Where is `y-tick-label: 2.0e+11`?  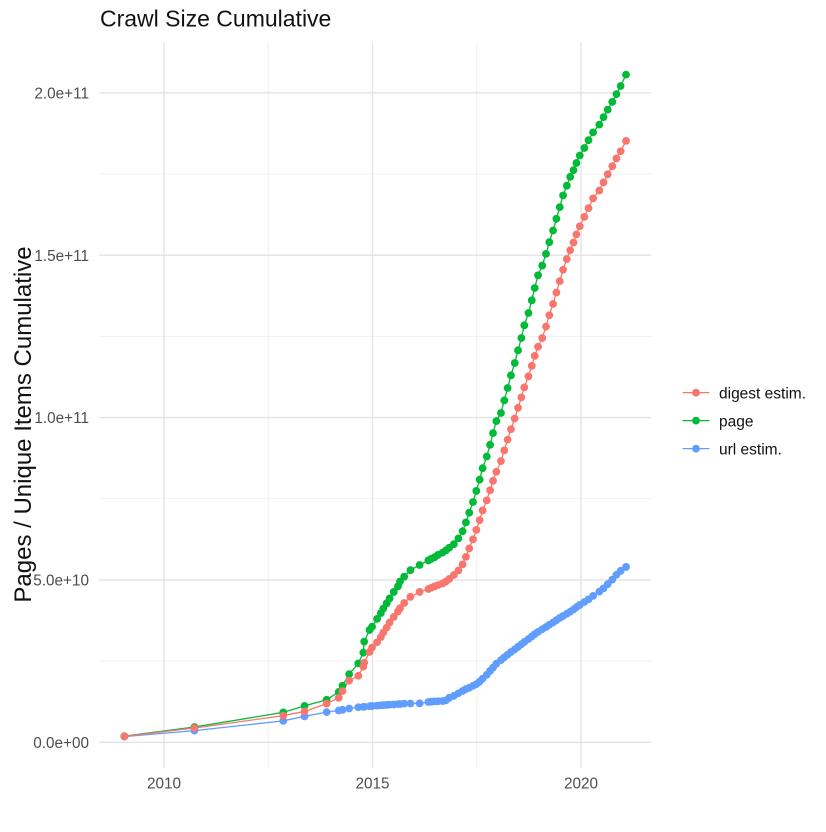 y-tick-label: 2.0e+11 is located at coordinates (61, 93).